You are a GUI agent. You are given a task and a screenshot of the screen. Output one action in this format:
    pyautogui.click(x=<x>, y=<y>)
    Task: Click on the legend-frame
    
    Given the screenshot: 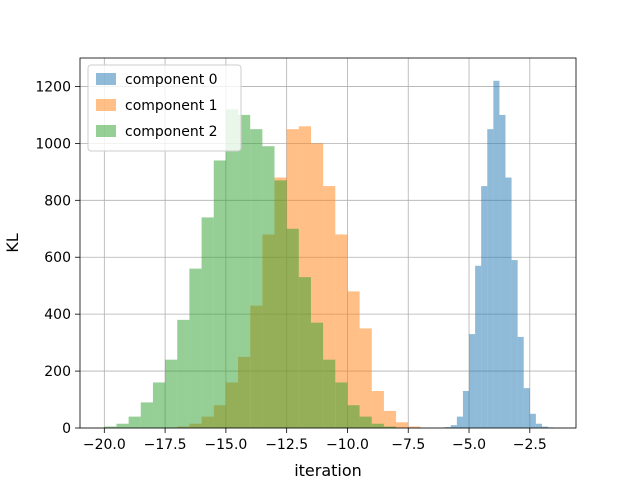 What is the action you would take?
    pyautogui.click(x=164, y=108)
    